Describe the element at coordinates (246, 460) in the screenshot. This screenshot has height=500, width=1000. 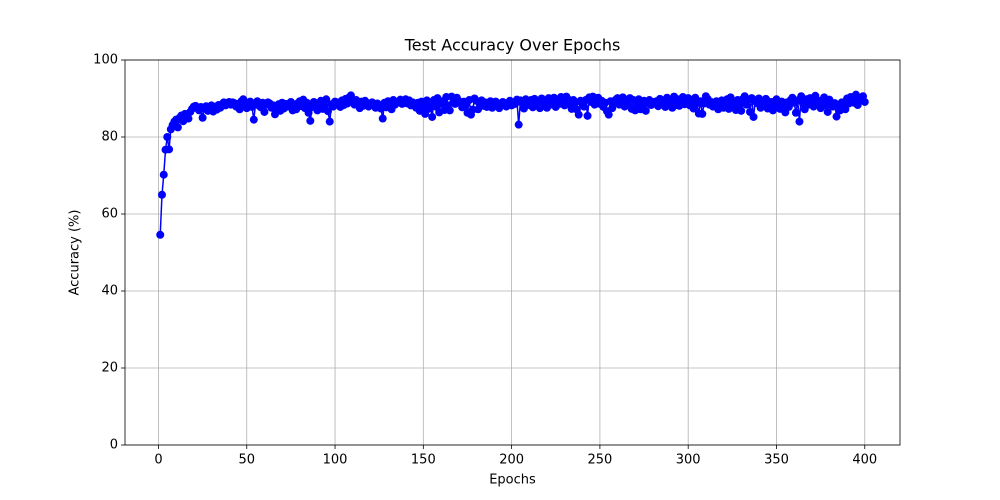
I see `x-tick-label: 50` at that location.